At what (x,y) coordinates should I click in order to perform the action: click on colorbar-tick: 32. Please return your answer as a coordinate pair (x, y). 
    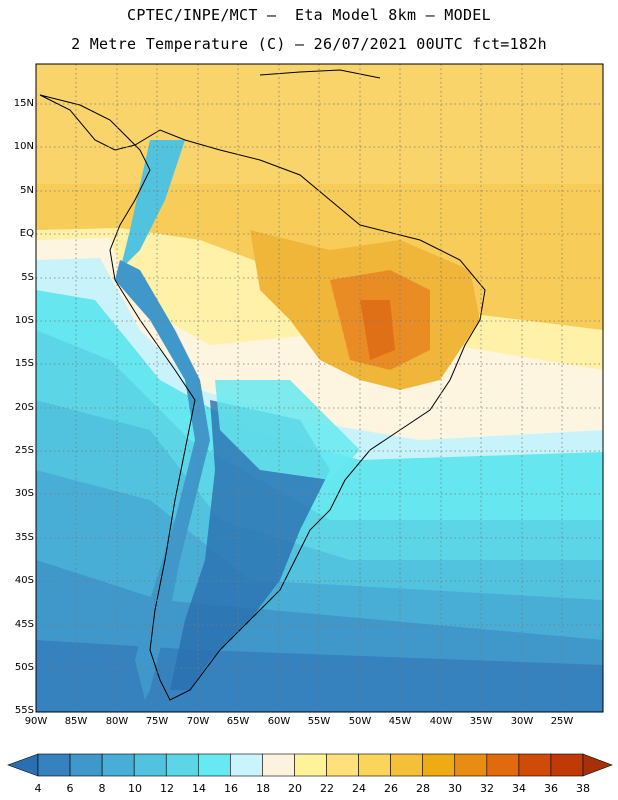
    Looking at the image, I should click on (487, 788).